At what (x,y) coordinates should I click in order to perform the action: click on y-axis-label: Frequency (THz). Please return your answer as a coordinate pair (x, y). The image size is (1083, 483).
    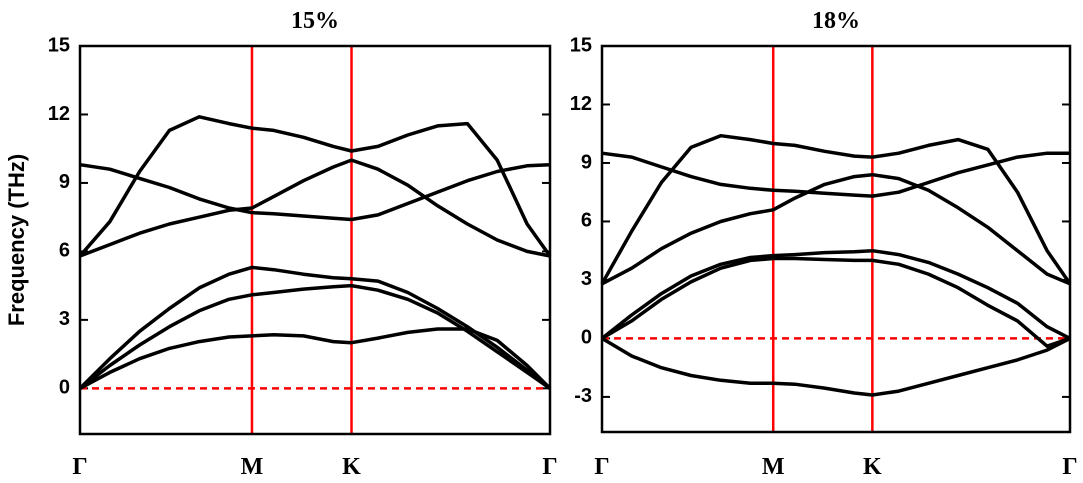
    Looking at the image, I should click on (16, 240).